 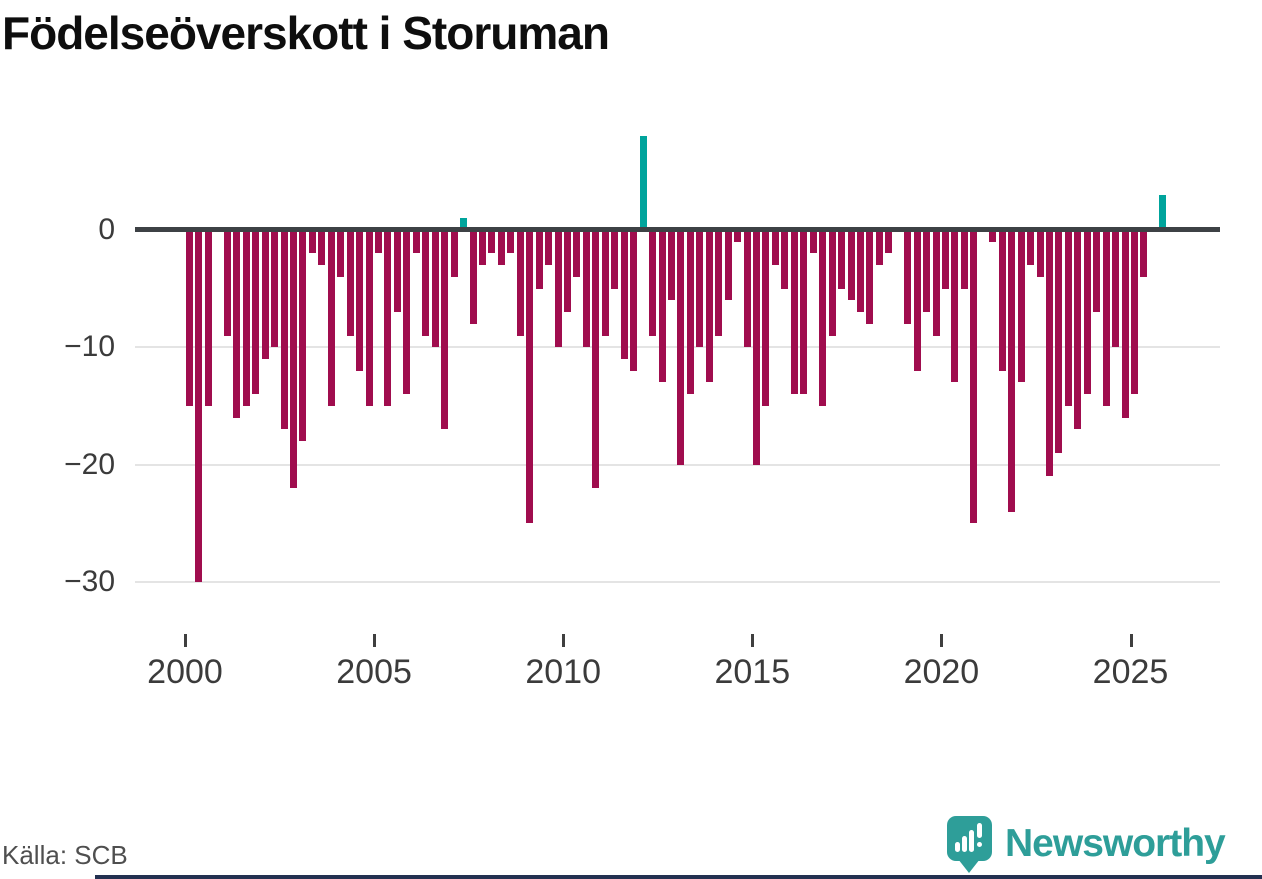 I want to click on x-axis-label-2020: 2020, so click(x=941, y=672).